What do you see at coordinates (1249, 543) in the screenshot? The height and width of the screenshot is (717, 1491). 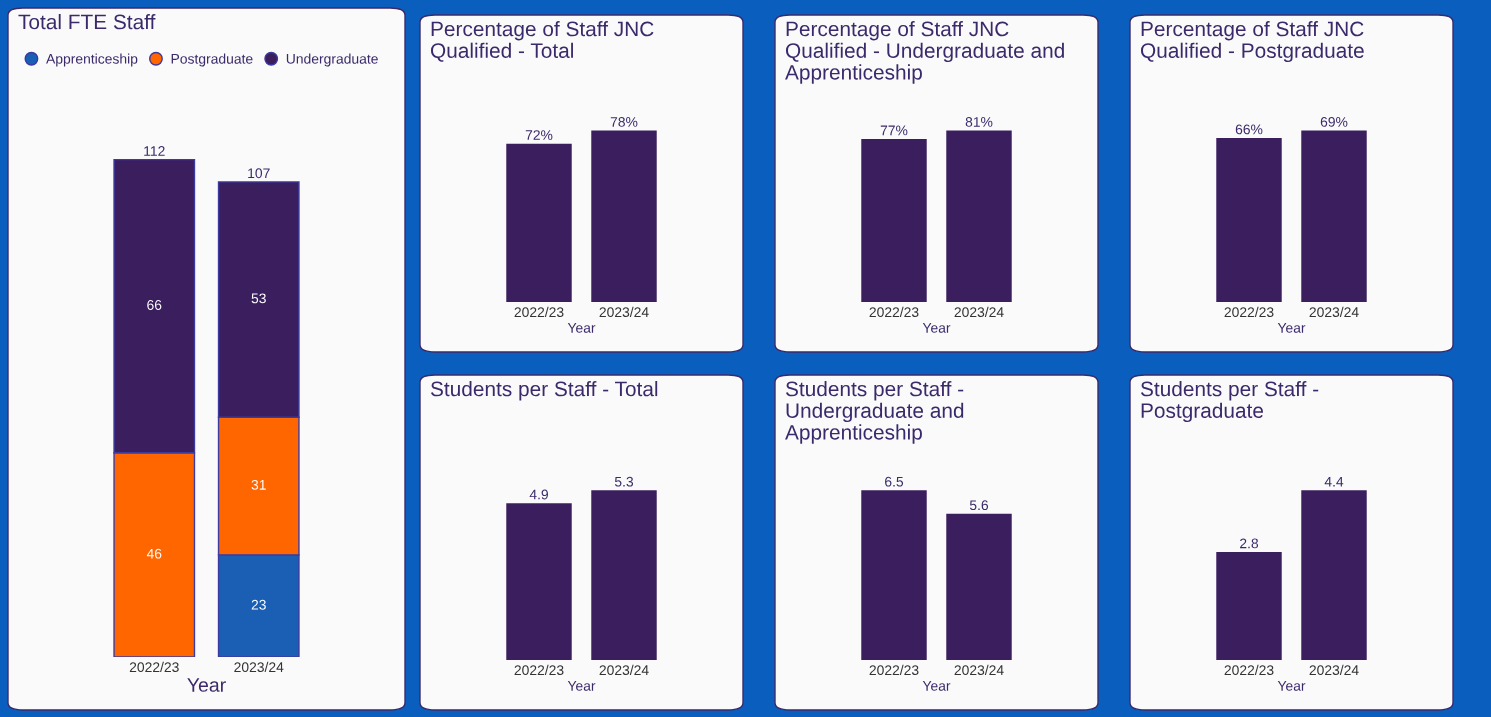 I see `data-label: 2.8` at bounding box center [1249, 543].